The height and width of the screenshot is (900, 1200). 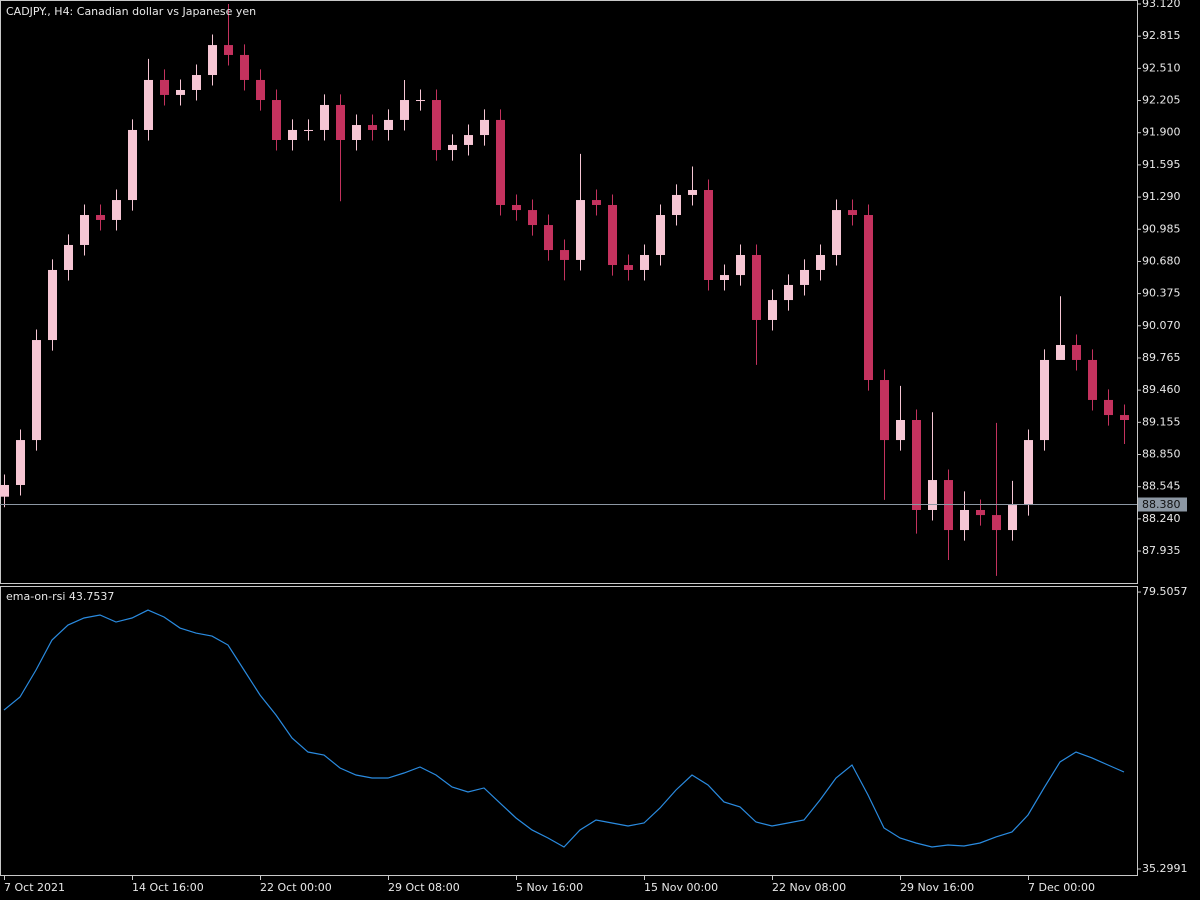 What do you see at coordinates (549, 887) in the screenshot?
I see `x-tick-label: 5 Nov 16:00` at bounding box center [549, 887].